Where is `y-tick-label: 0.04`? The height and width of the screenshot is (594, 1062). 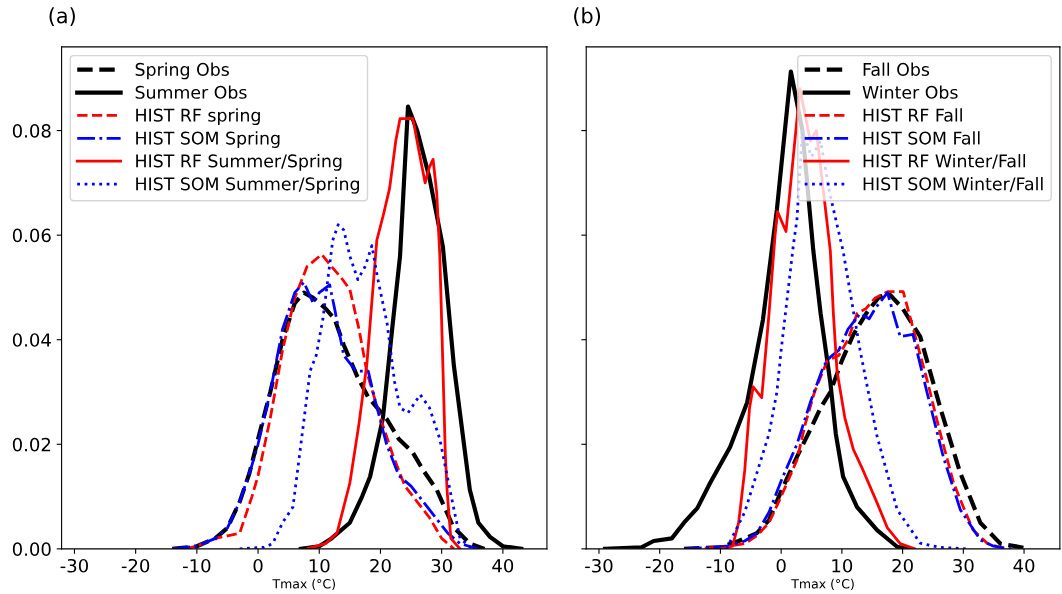 y-tick-label: 0.04 is located at coordinates (31, 340).